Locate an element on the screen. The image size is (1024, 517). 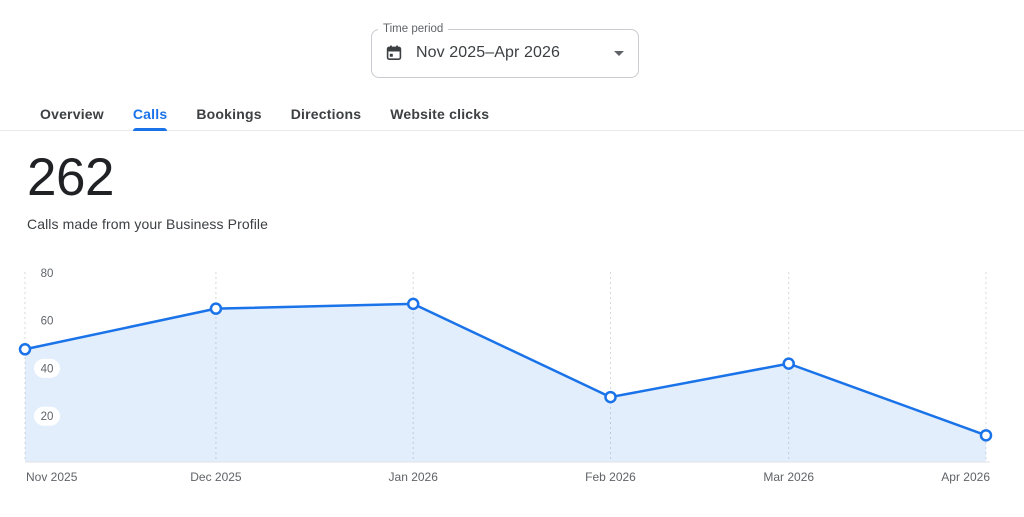
tab-overview: Overview is located at coordinates (72, 113).